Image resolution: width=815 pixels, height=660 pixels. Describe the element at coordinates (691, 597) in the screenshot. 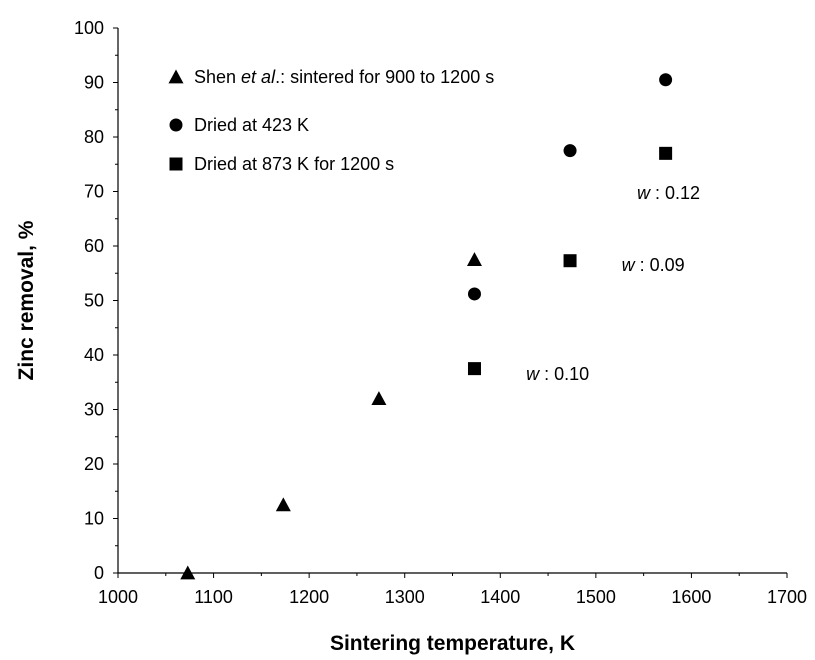

I see `x-tick-label: 1600` at that location.